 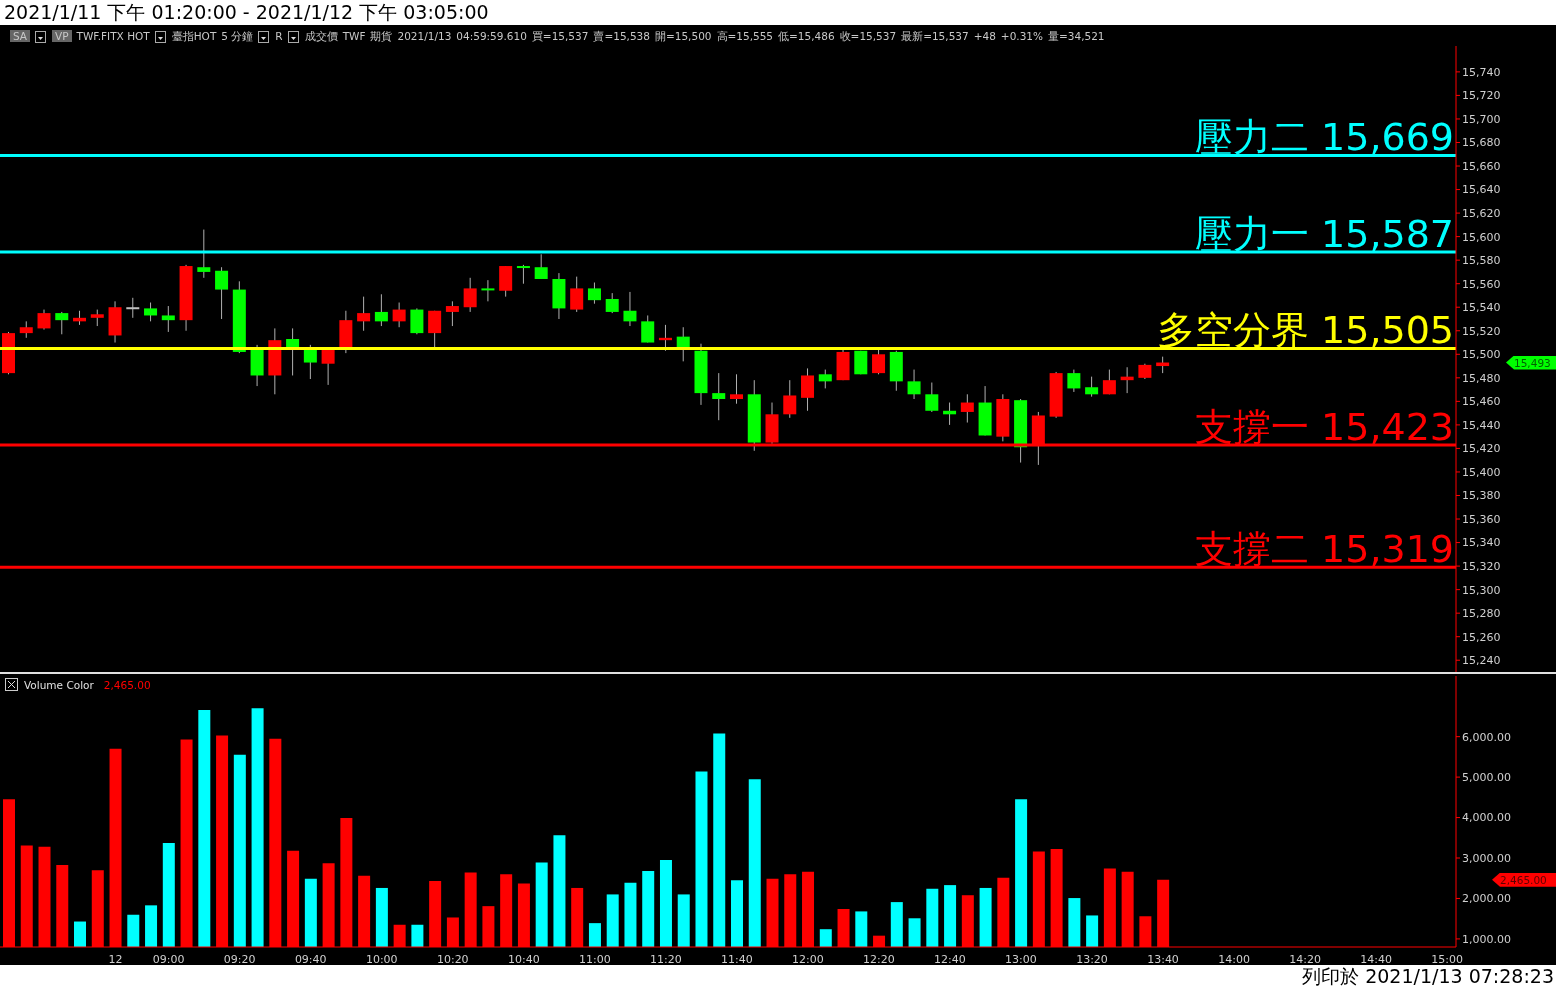 What do you see at coordinates (1486, 939) in the screenshot?
I see `y-tick-label: 1,000.00` at bounding box center [1486, 939].